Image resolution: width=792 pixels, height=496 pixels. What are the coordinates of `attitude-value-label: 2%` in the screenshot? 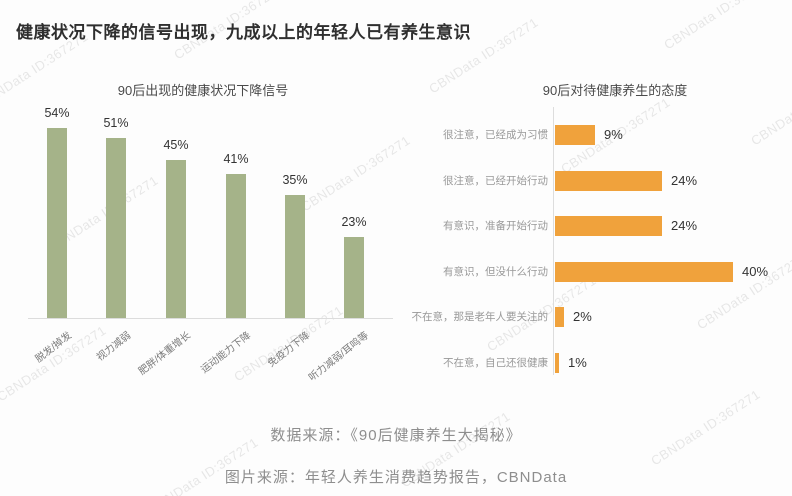 It's located at (582, 316).